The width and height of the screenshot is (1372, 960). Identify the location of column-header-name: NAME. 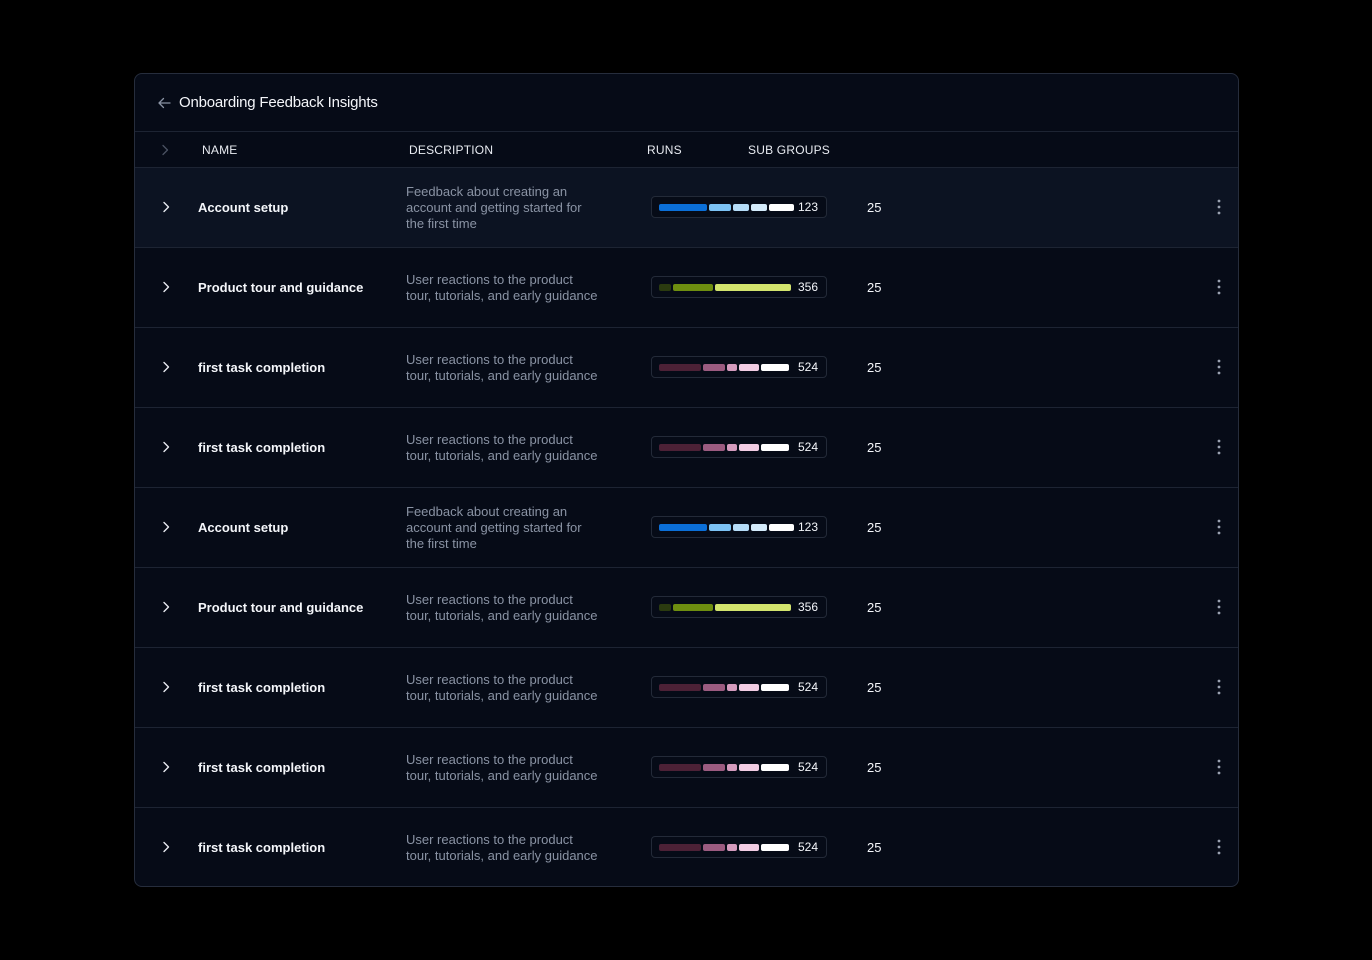
(220, 149).